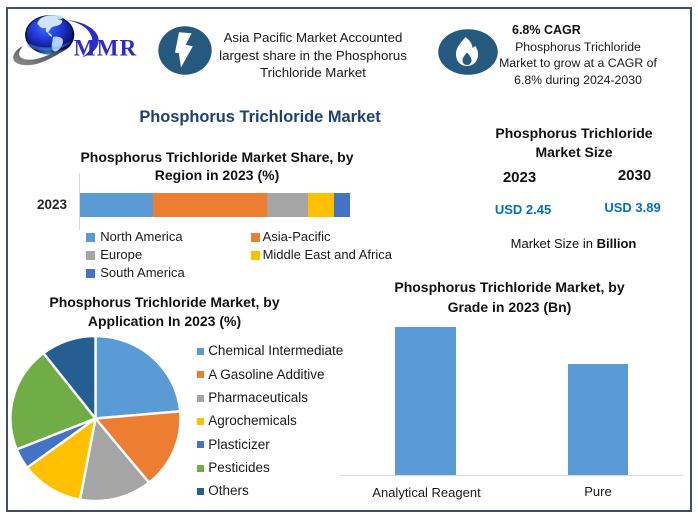 The height and width of the screenshot is (520, 698). I want to click on svg-text: MMR, so click(106, 47).